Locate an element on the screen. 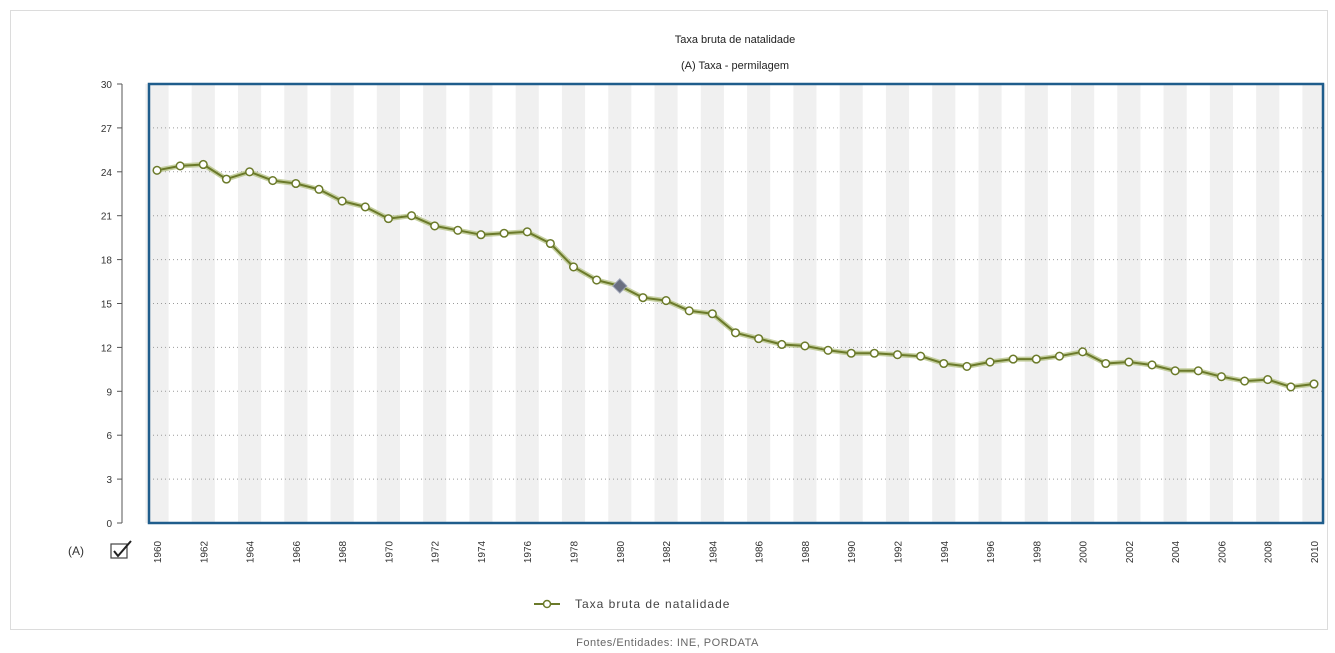 This screenshot has height=653, width=1335. x-tick-label: 1988 is located at coordinates (806, 551).